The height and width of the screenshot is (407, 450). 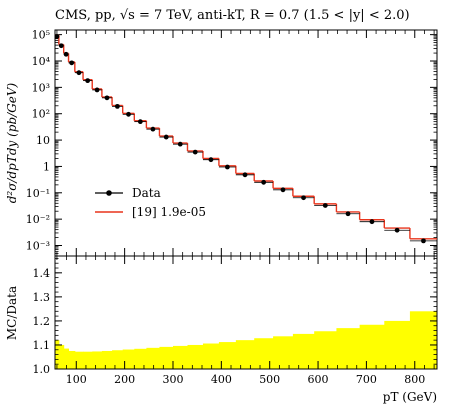 What do you see at coordinates (169, 212) in the screenshot?
I see `legend-mc-label: [19] 1.9e-05` at bounding box center [169, 212].